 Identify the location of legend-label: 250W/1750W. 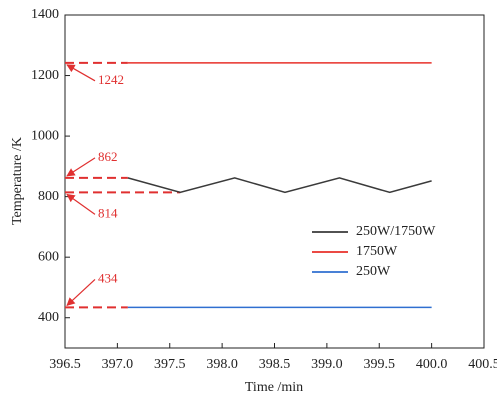
(396, 231).